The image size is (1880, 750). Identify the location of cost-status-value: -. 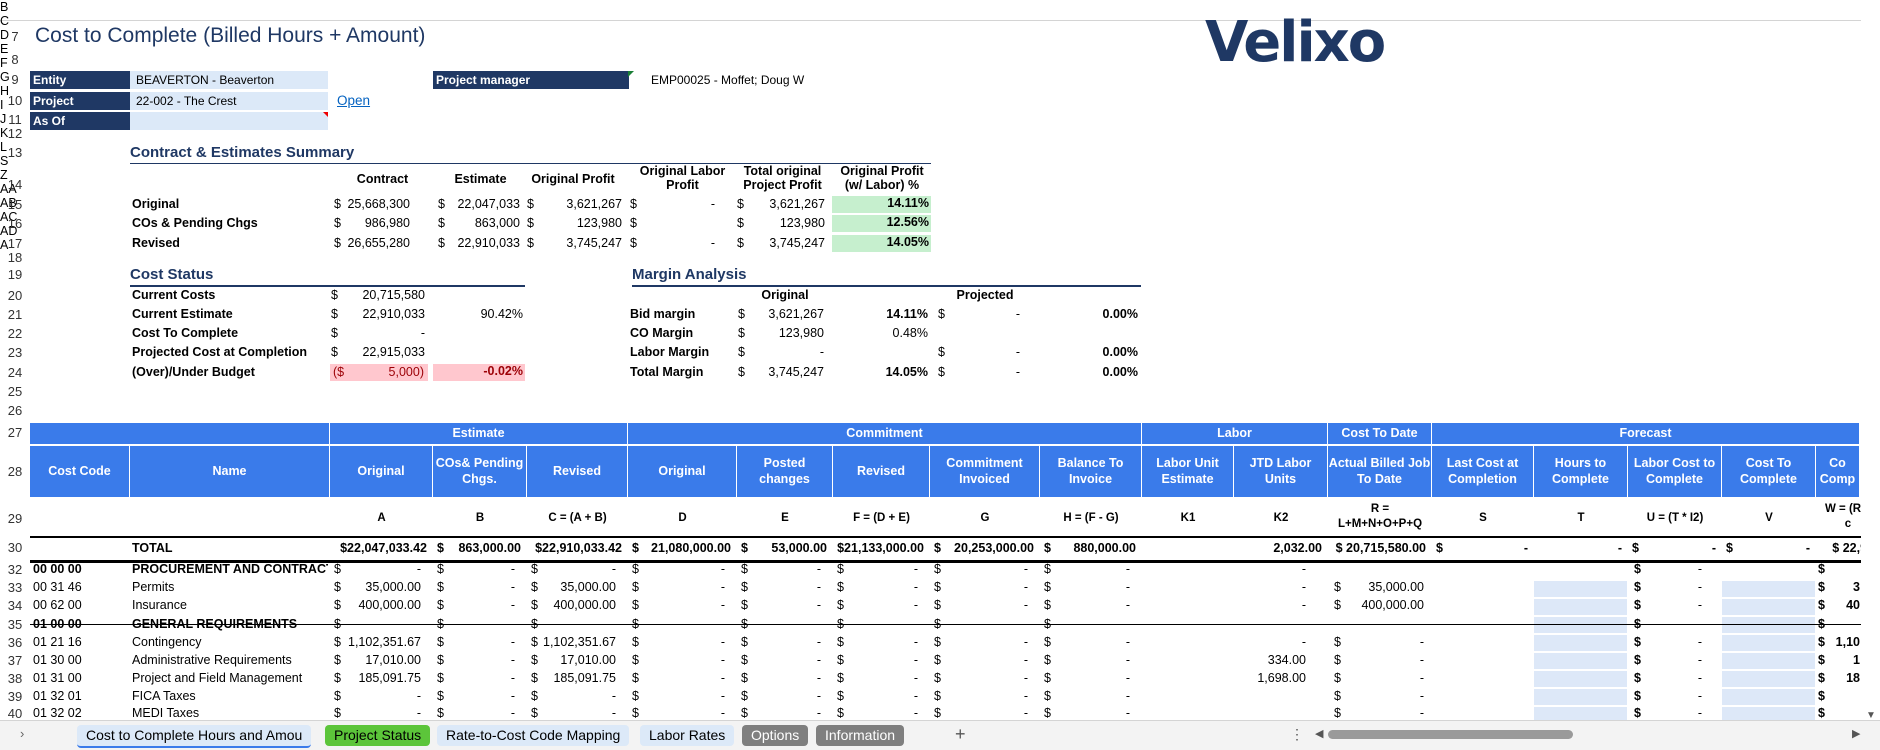
(422, 333).